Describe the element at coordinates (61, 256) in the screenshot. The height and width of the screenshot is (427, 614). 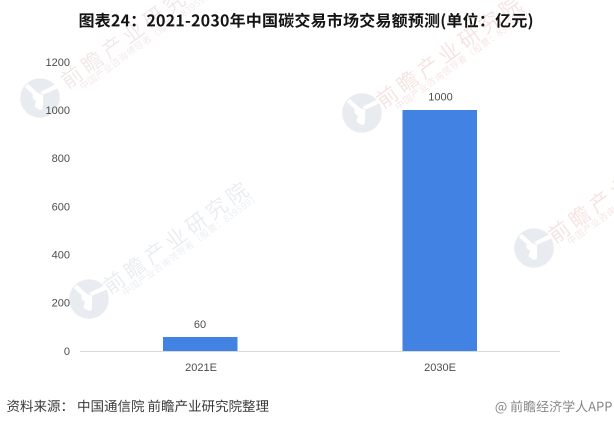
I see `svg-text: 400` at that location.